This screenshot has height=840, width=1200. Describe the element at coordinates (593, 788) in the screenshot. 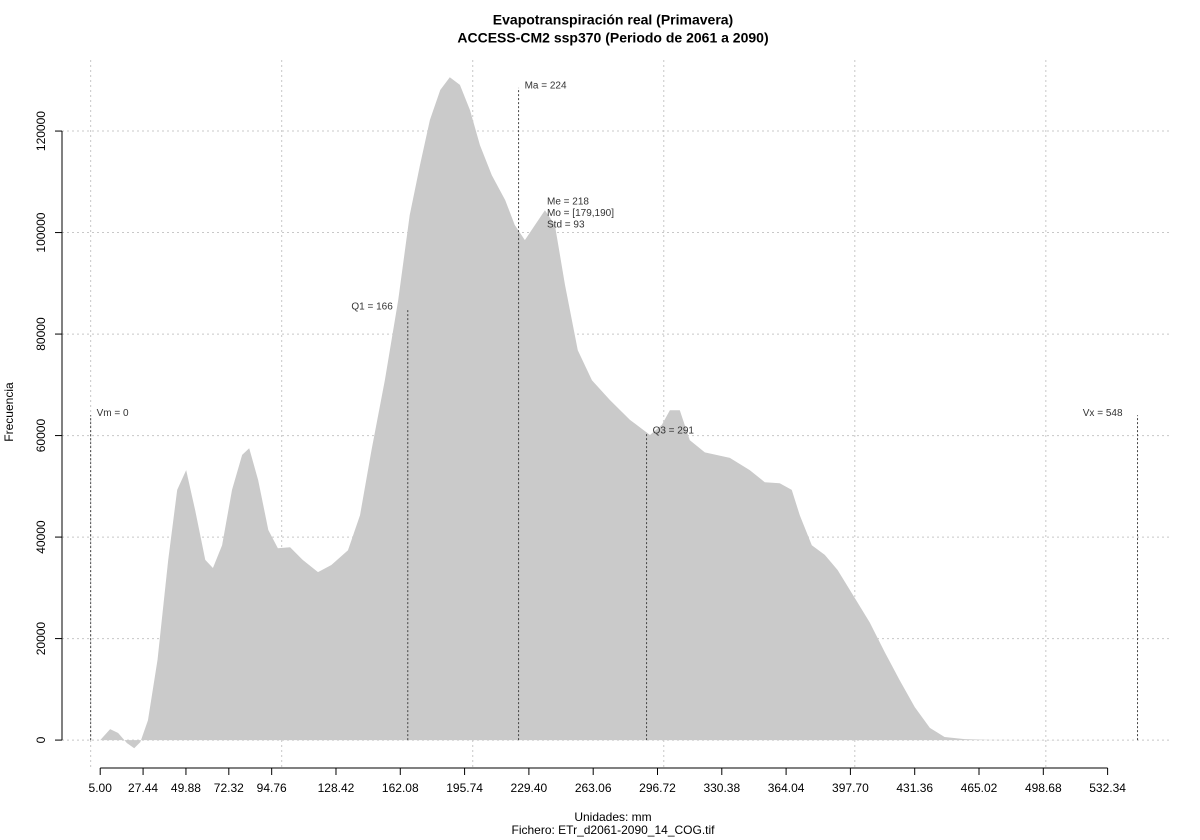

I see `x-tick-label: 263.06` at that location.